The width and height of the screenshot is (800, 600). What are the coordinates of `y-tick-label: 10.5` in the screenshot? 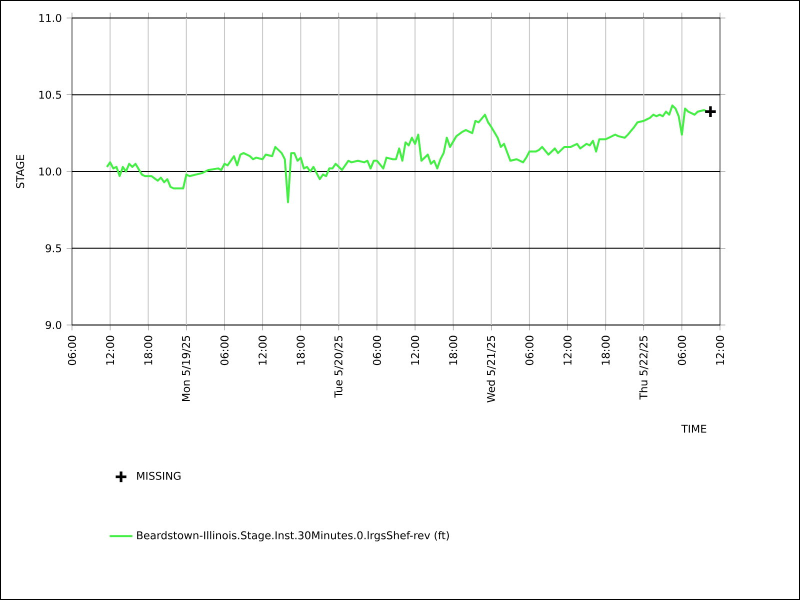 It's located at (50, 94).